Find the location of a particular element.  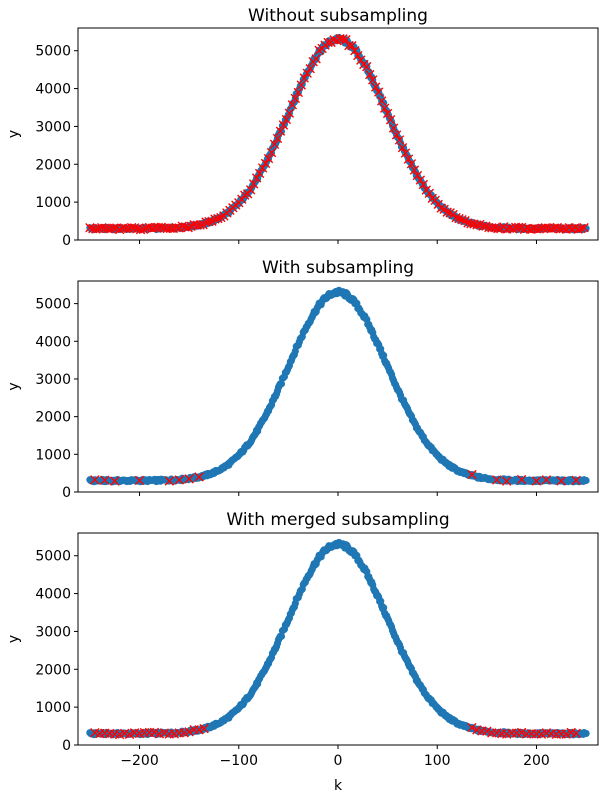

x-tick-label: 200 is located at coordinates (536, 761).